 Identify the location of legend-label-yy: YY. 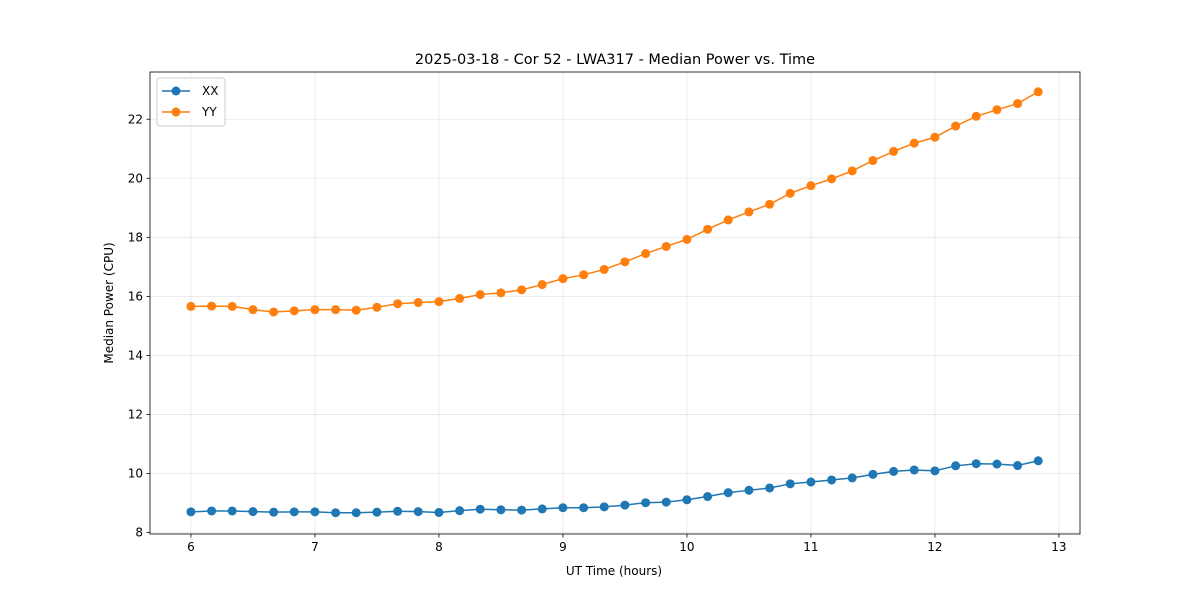
(209, 112).